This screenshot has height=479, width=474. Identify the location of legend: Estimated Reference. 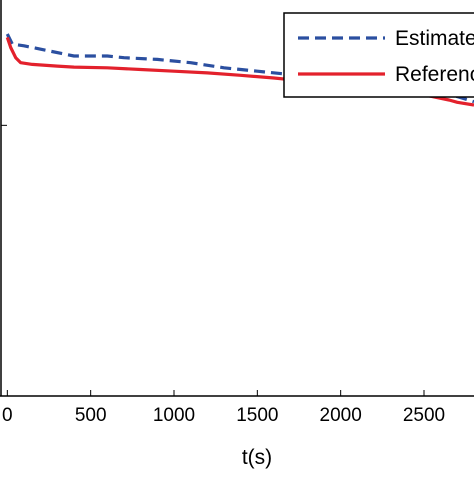
(378, 55).